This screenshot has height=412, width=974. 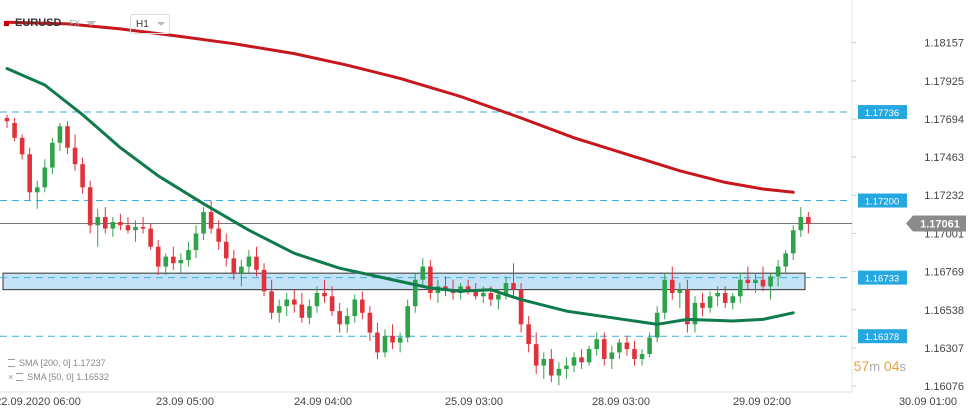 I want to click on legend-item-sma50: × SMA [50, 0] 1.16532, so click(x=58, y=377).